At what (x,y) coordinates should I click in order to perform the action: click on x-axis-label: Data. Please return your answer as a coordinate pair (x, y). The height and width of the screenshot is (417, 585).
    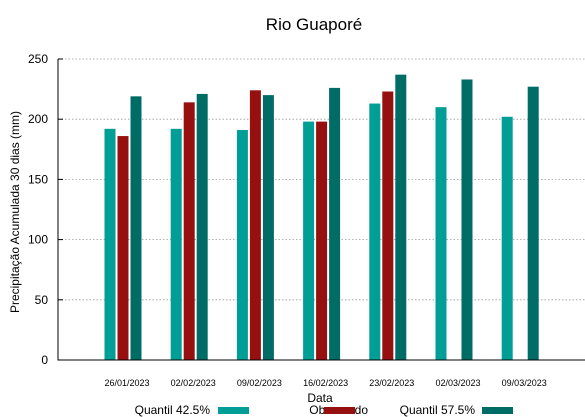
    Looking at the image, I should click on (320, 398).